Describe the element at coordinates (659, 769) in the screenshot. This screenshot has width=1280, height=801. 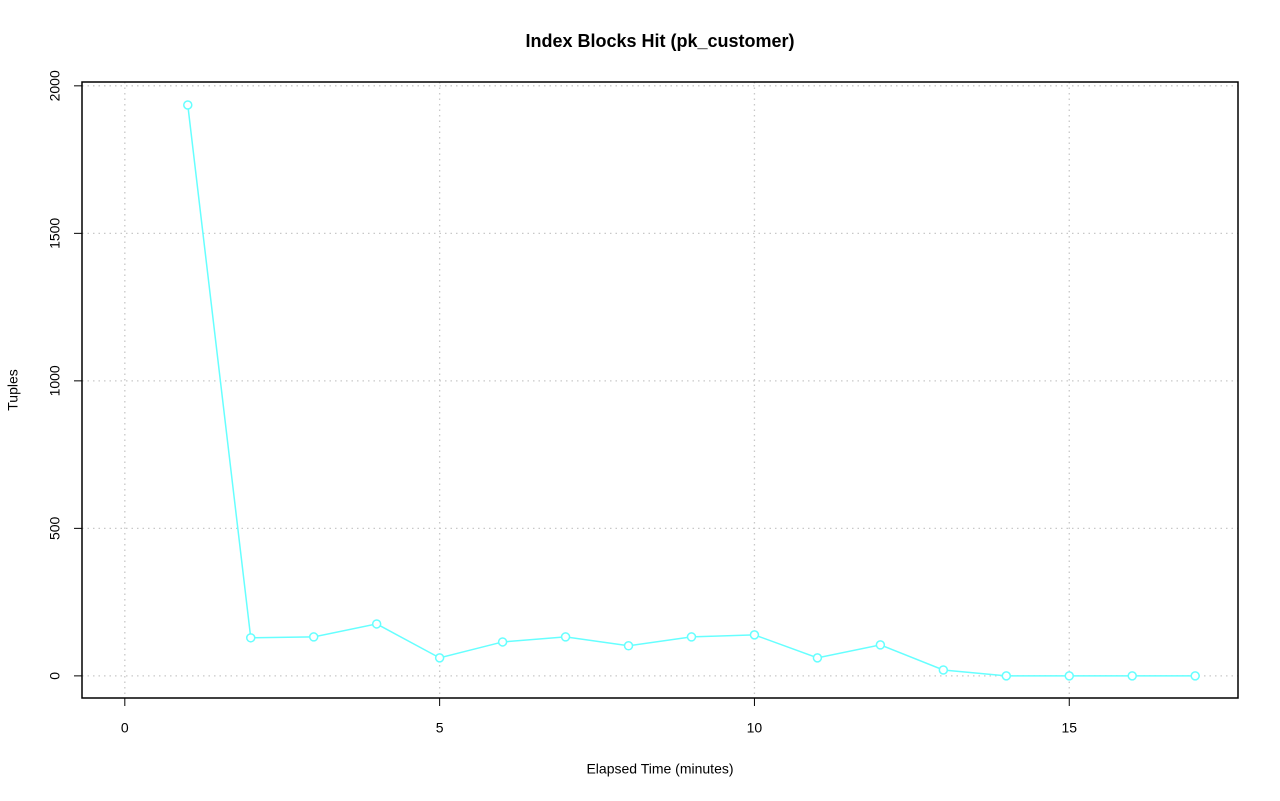
I see `x-axis-label: Elapsed Time (minutes)` at that location.